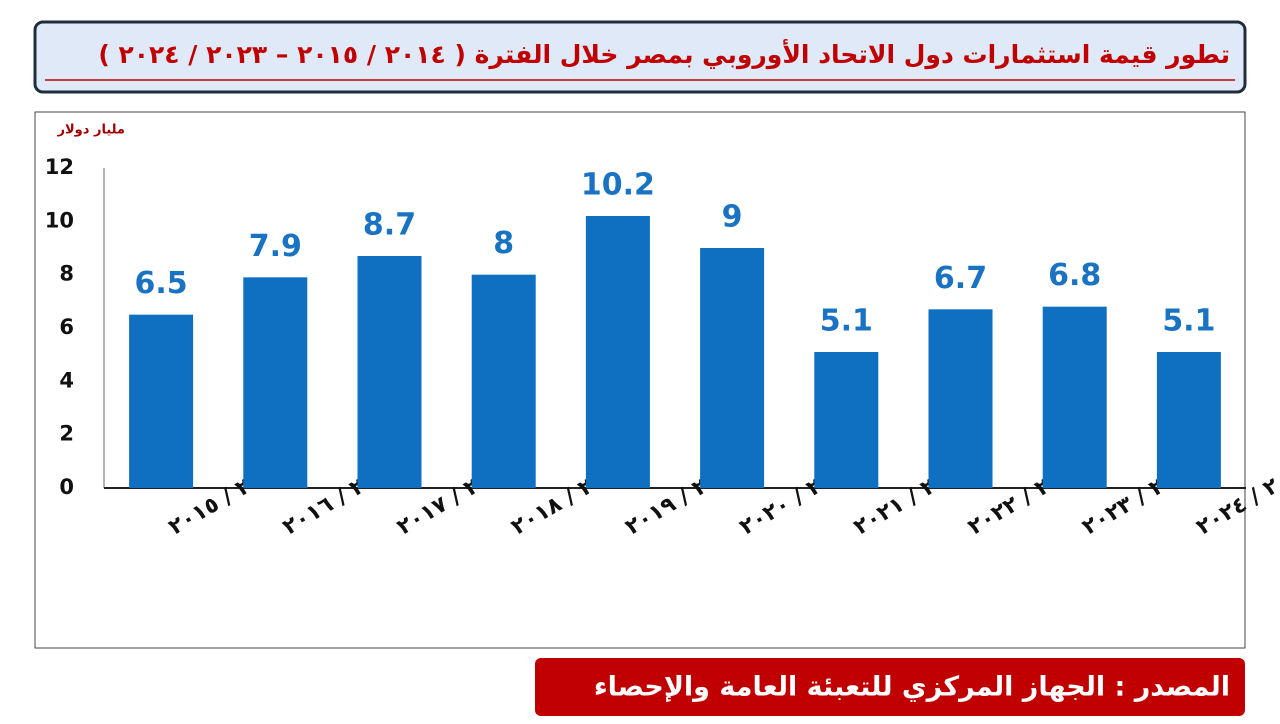  What do you see at coordinates (66, 274) in the screenshot?
I see `y-tick-label: 8` at bounding box center [66, 274].